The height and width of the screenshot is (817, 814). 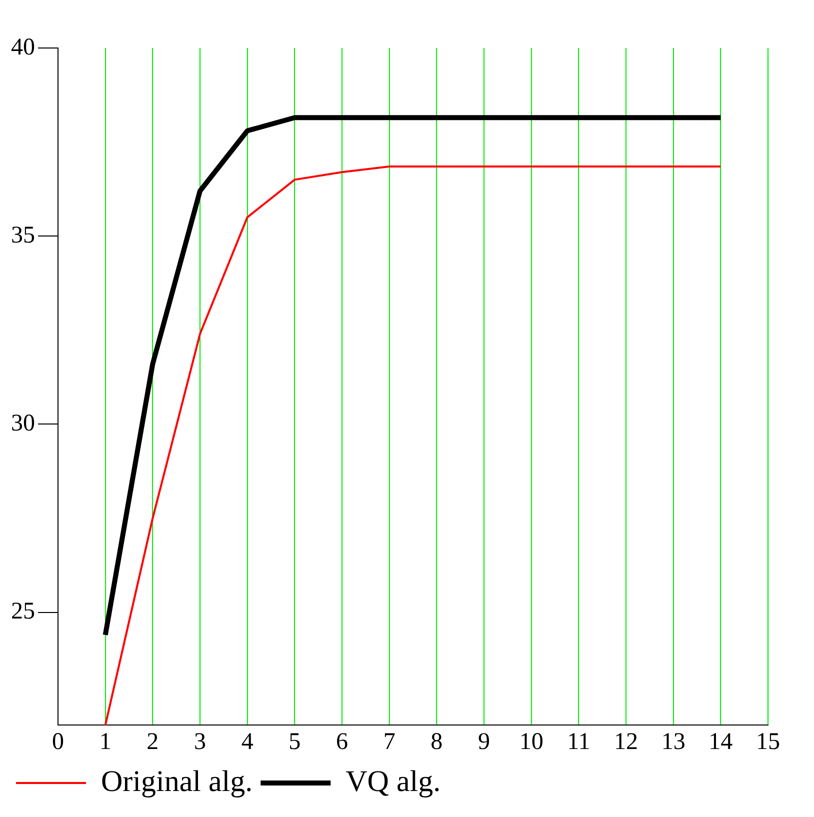 I want to click on x-tick-label: 13, so click(x=673, y=741).